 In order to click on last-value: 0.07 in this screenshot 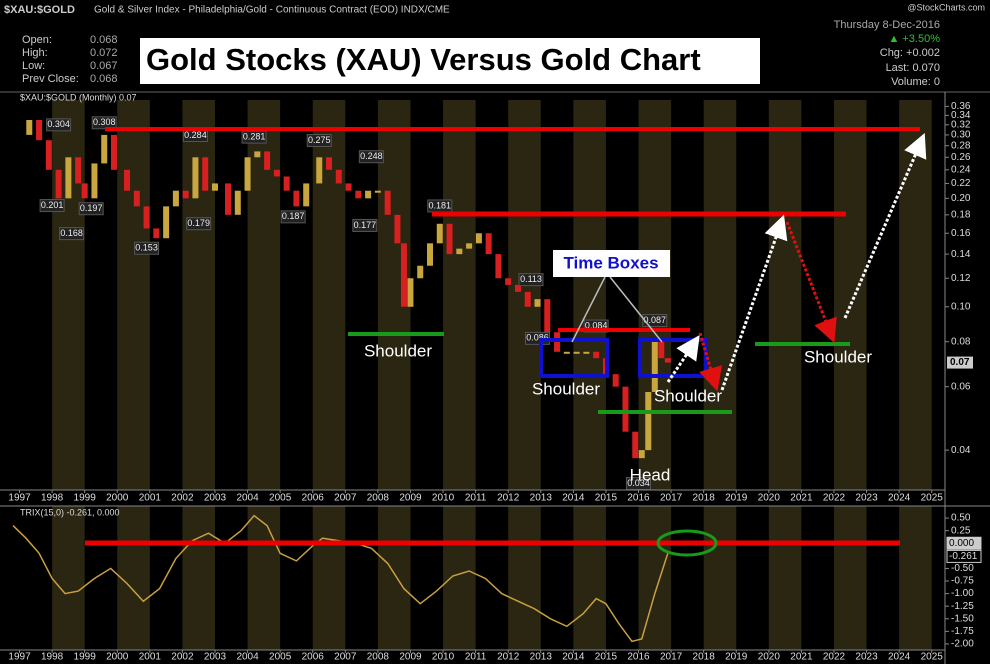, I will do `click(960, 362)`.